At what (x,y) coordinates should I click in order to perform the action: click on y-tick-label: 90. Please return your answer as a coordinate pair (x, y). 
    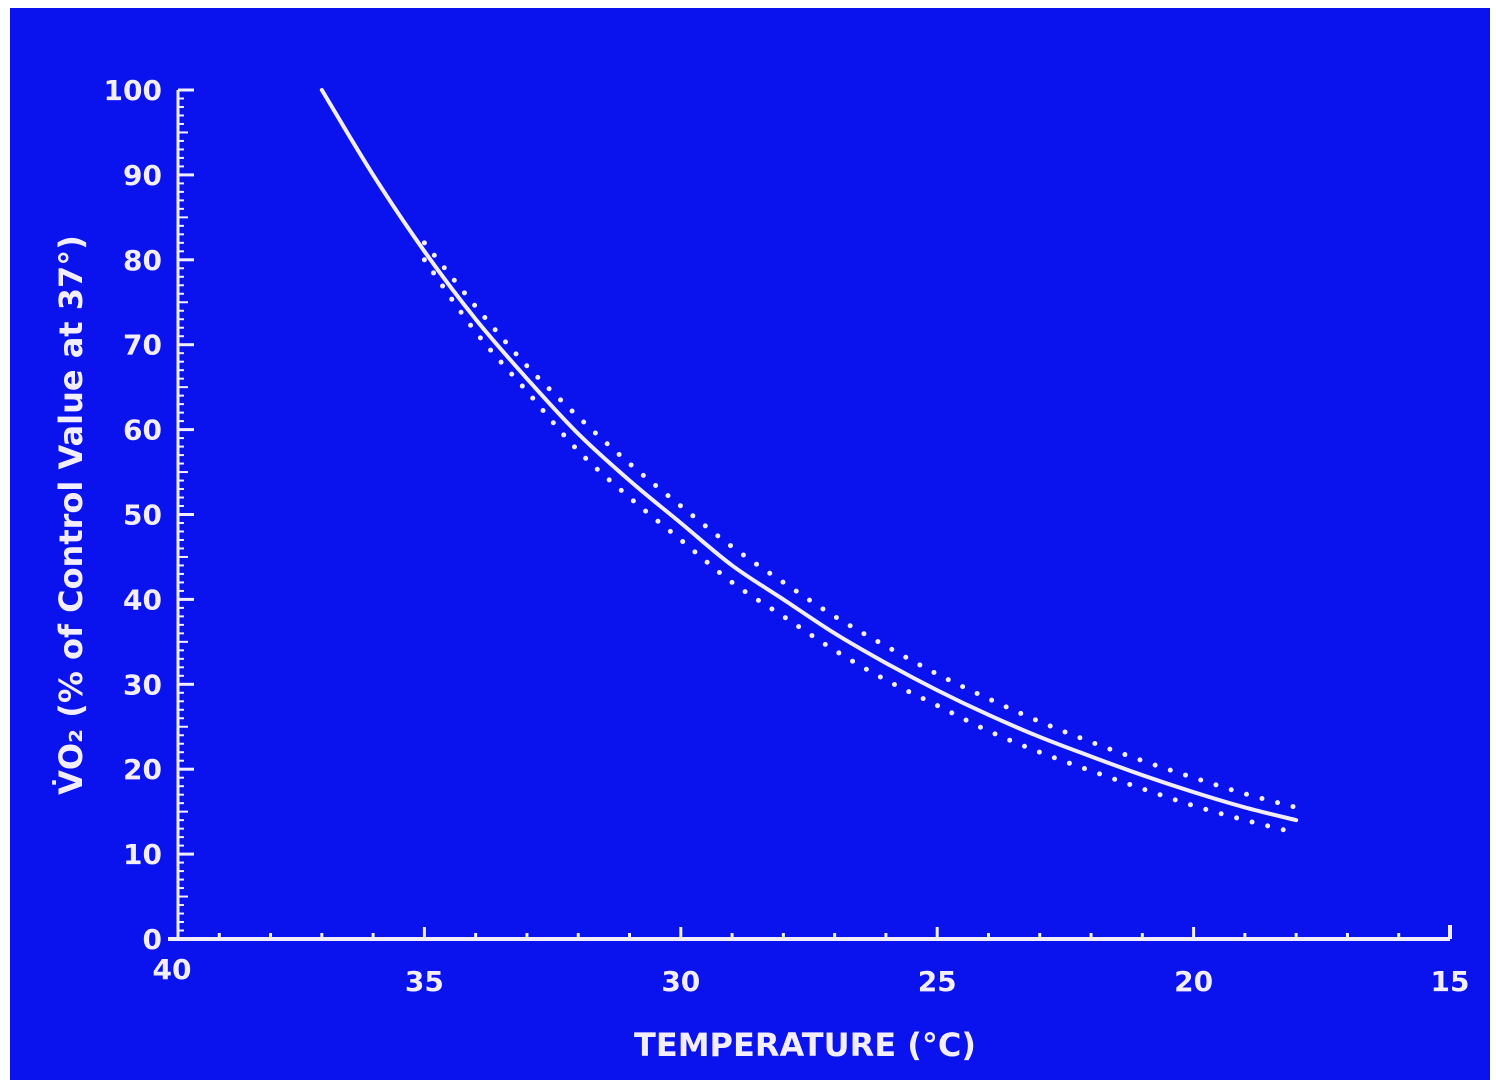
    Looking at the image, I should click on (142, 175).